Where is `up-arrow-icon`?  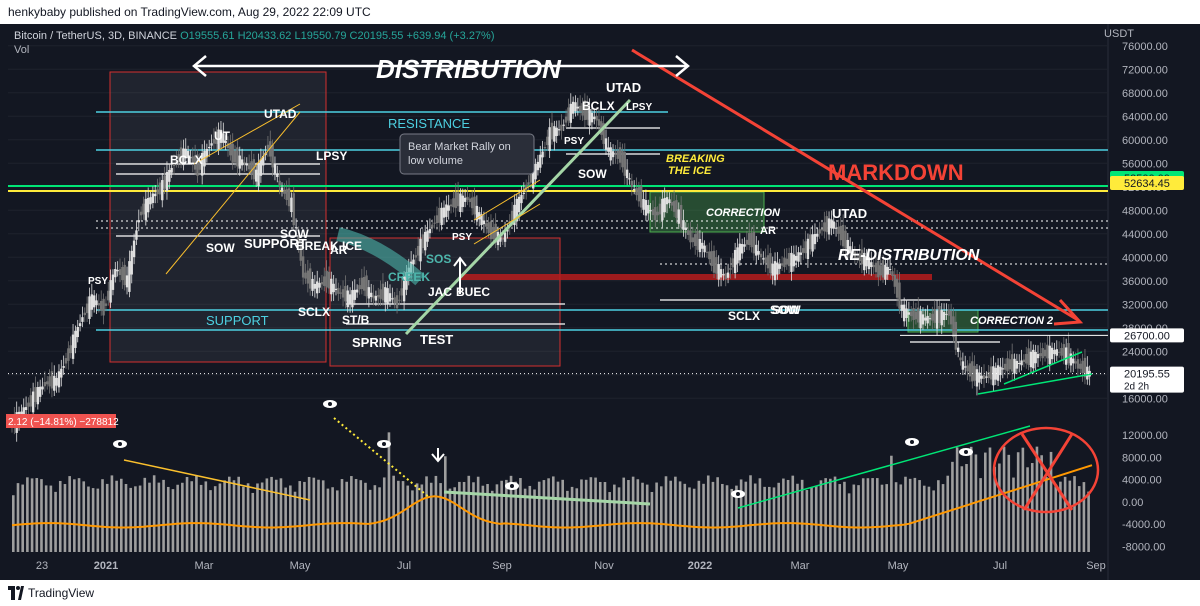
up-arrow-icon is located at coordinates (460, 275).